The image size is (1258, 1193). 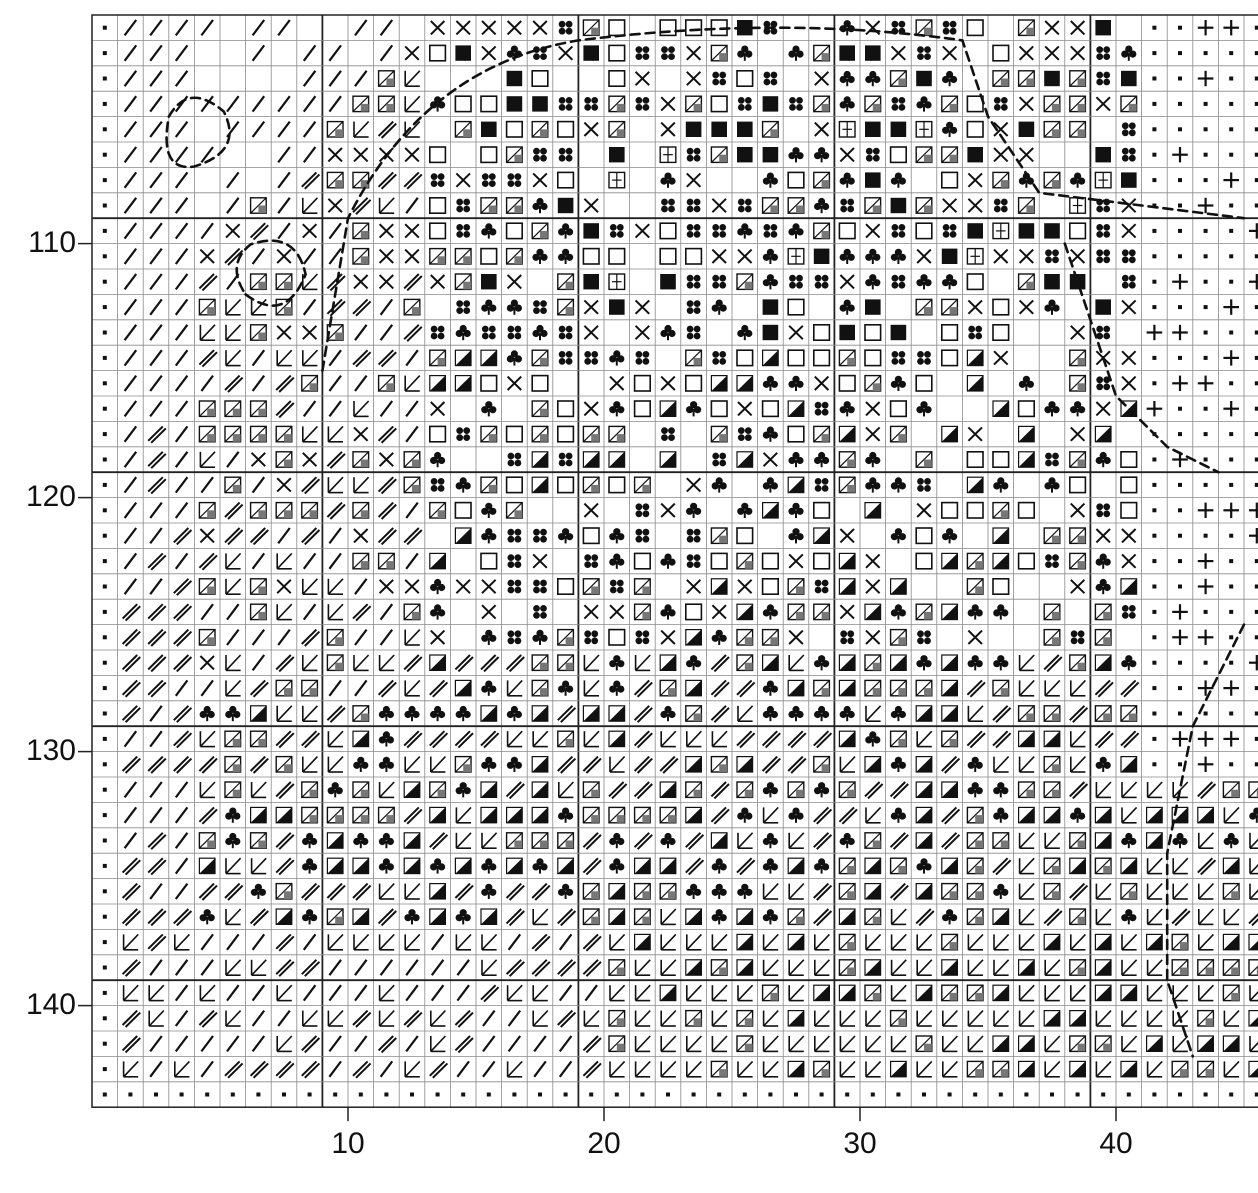 What do you see at coordinates (50, 496) in the screenshot?
I see `row-label-120: 120` at bounding box center [50, 496].